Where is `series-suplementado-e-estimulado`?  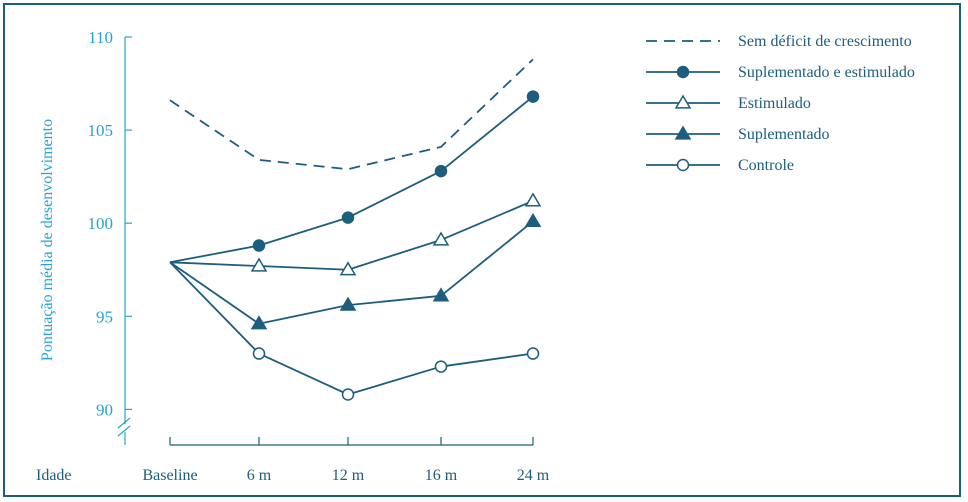
series-suplementado-e-estimulado is located at coordinates (354, 177).